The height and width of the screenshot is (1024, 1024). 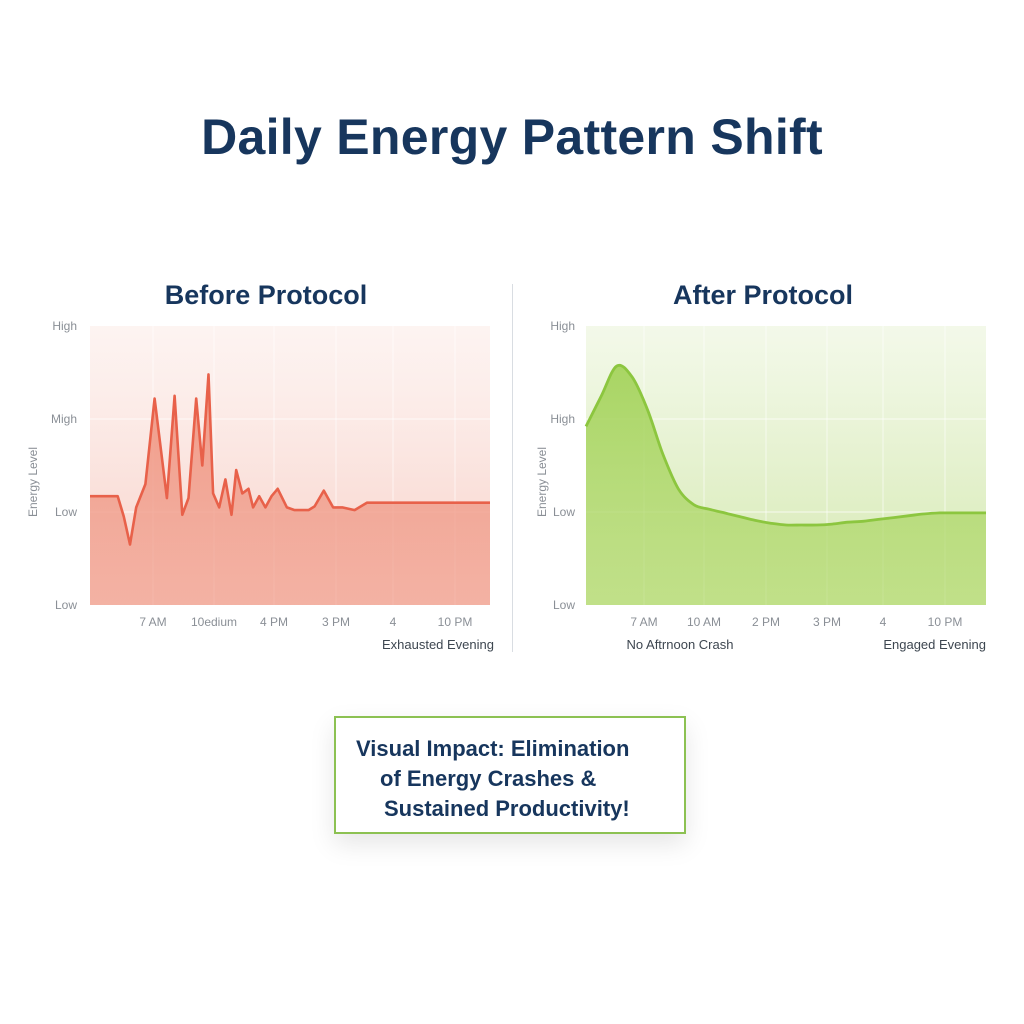 I want to click on after-xtick-5: 4, so click(x=883, y=622).